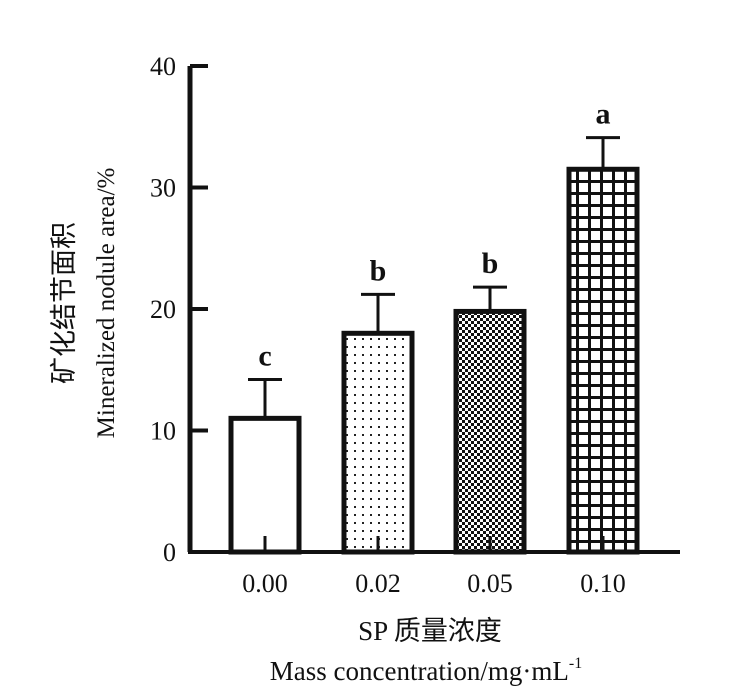 The image size is (741, 699). Describe the element at coordinates (490, 583) in the screenshot. I see `x-tick-label: 0.05` at that location.